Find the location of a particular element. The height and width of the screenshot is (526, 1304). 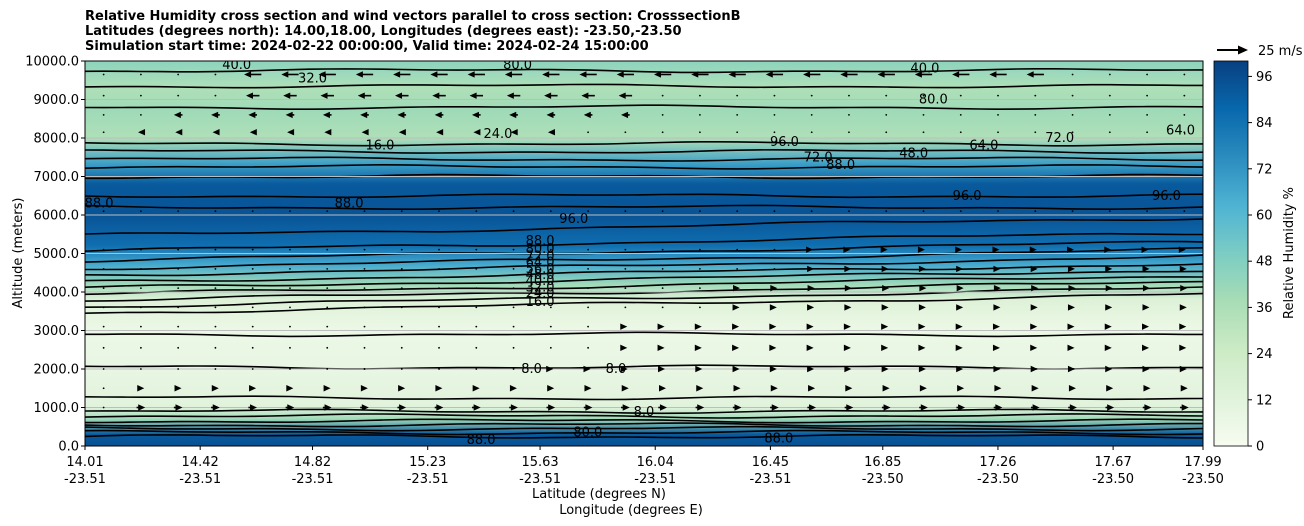

y-tick-label: 10000.0 is located at coordinates (52, 62).